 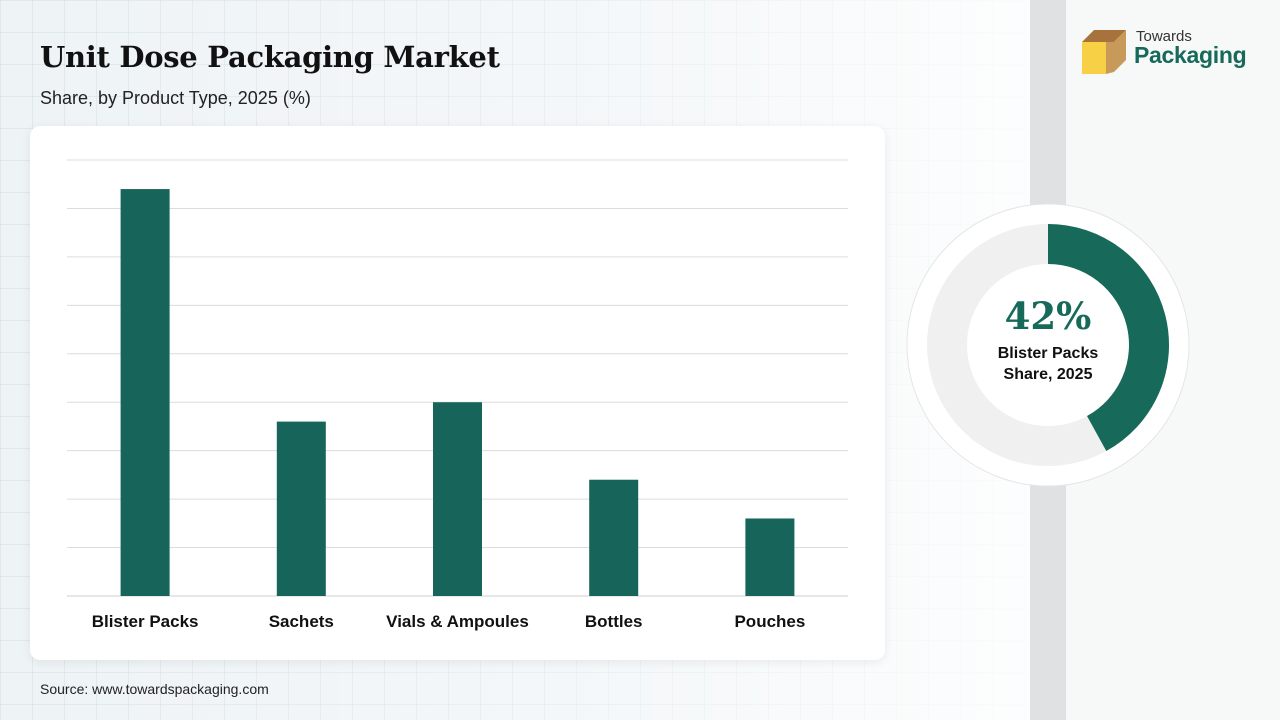 What do you see at coordinates (175, 98) in the screenshot?
I see `page-subtitle: Share, by Product Type, 2025 (%)` at bounding box center [175, 98].